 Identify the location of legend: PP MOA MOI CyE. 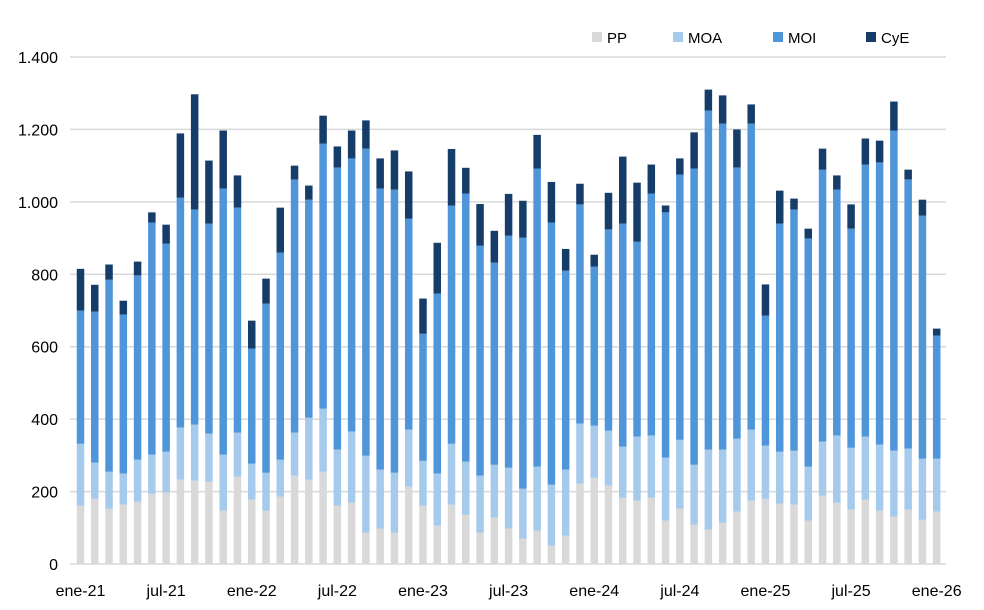
(750, 38).